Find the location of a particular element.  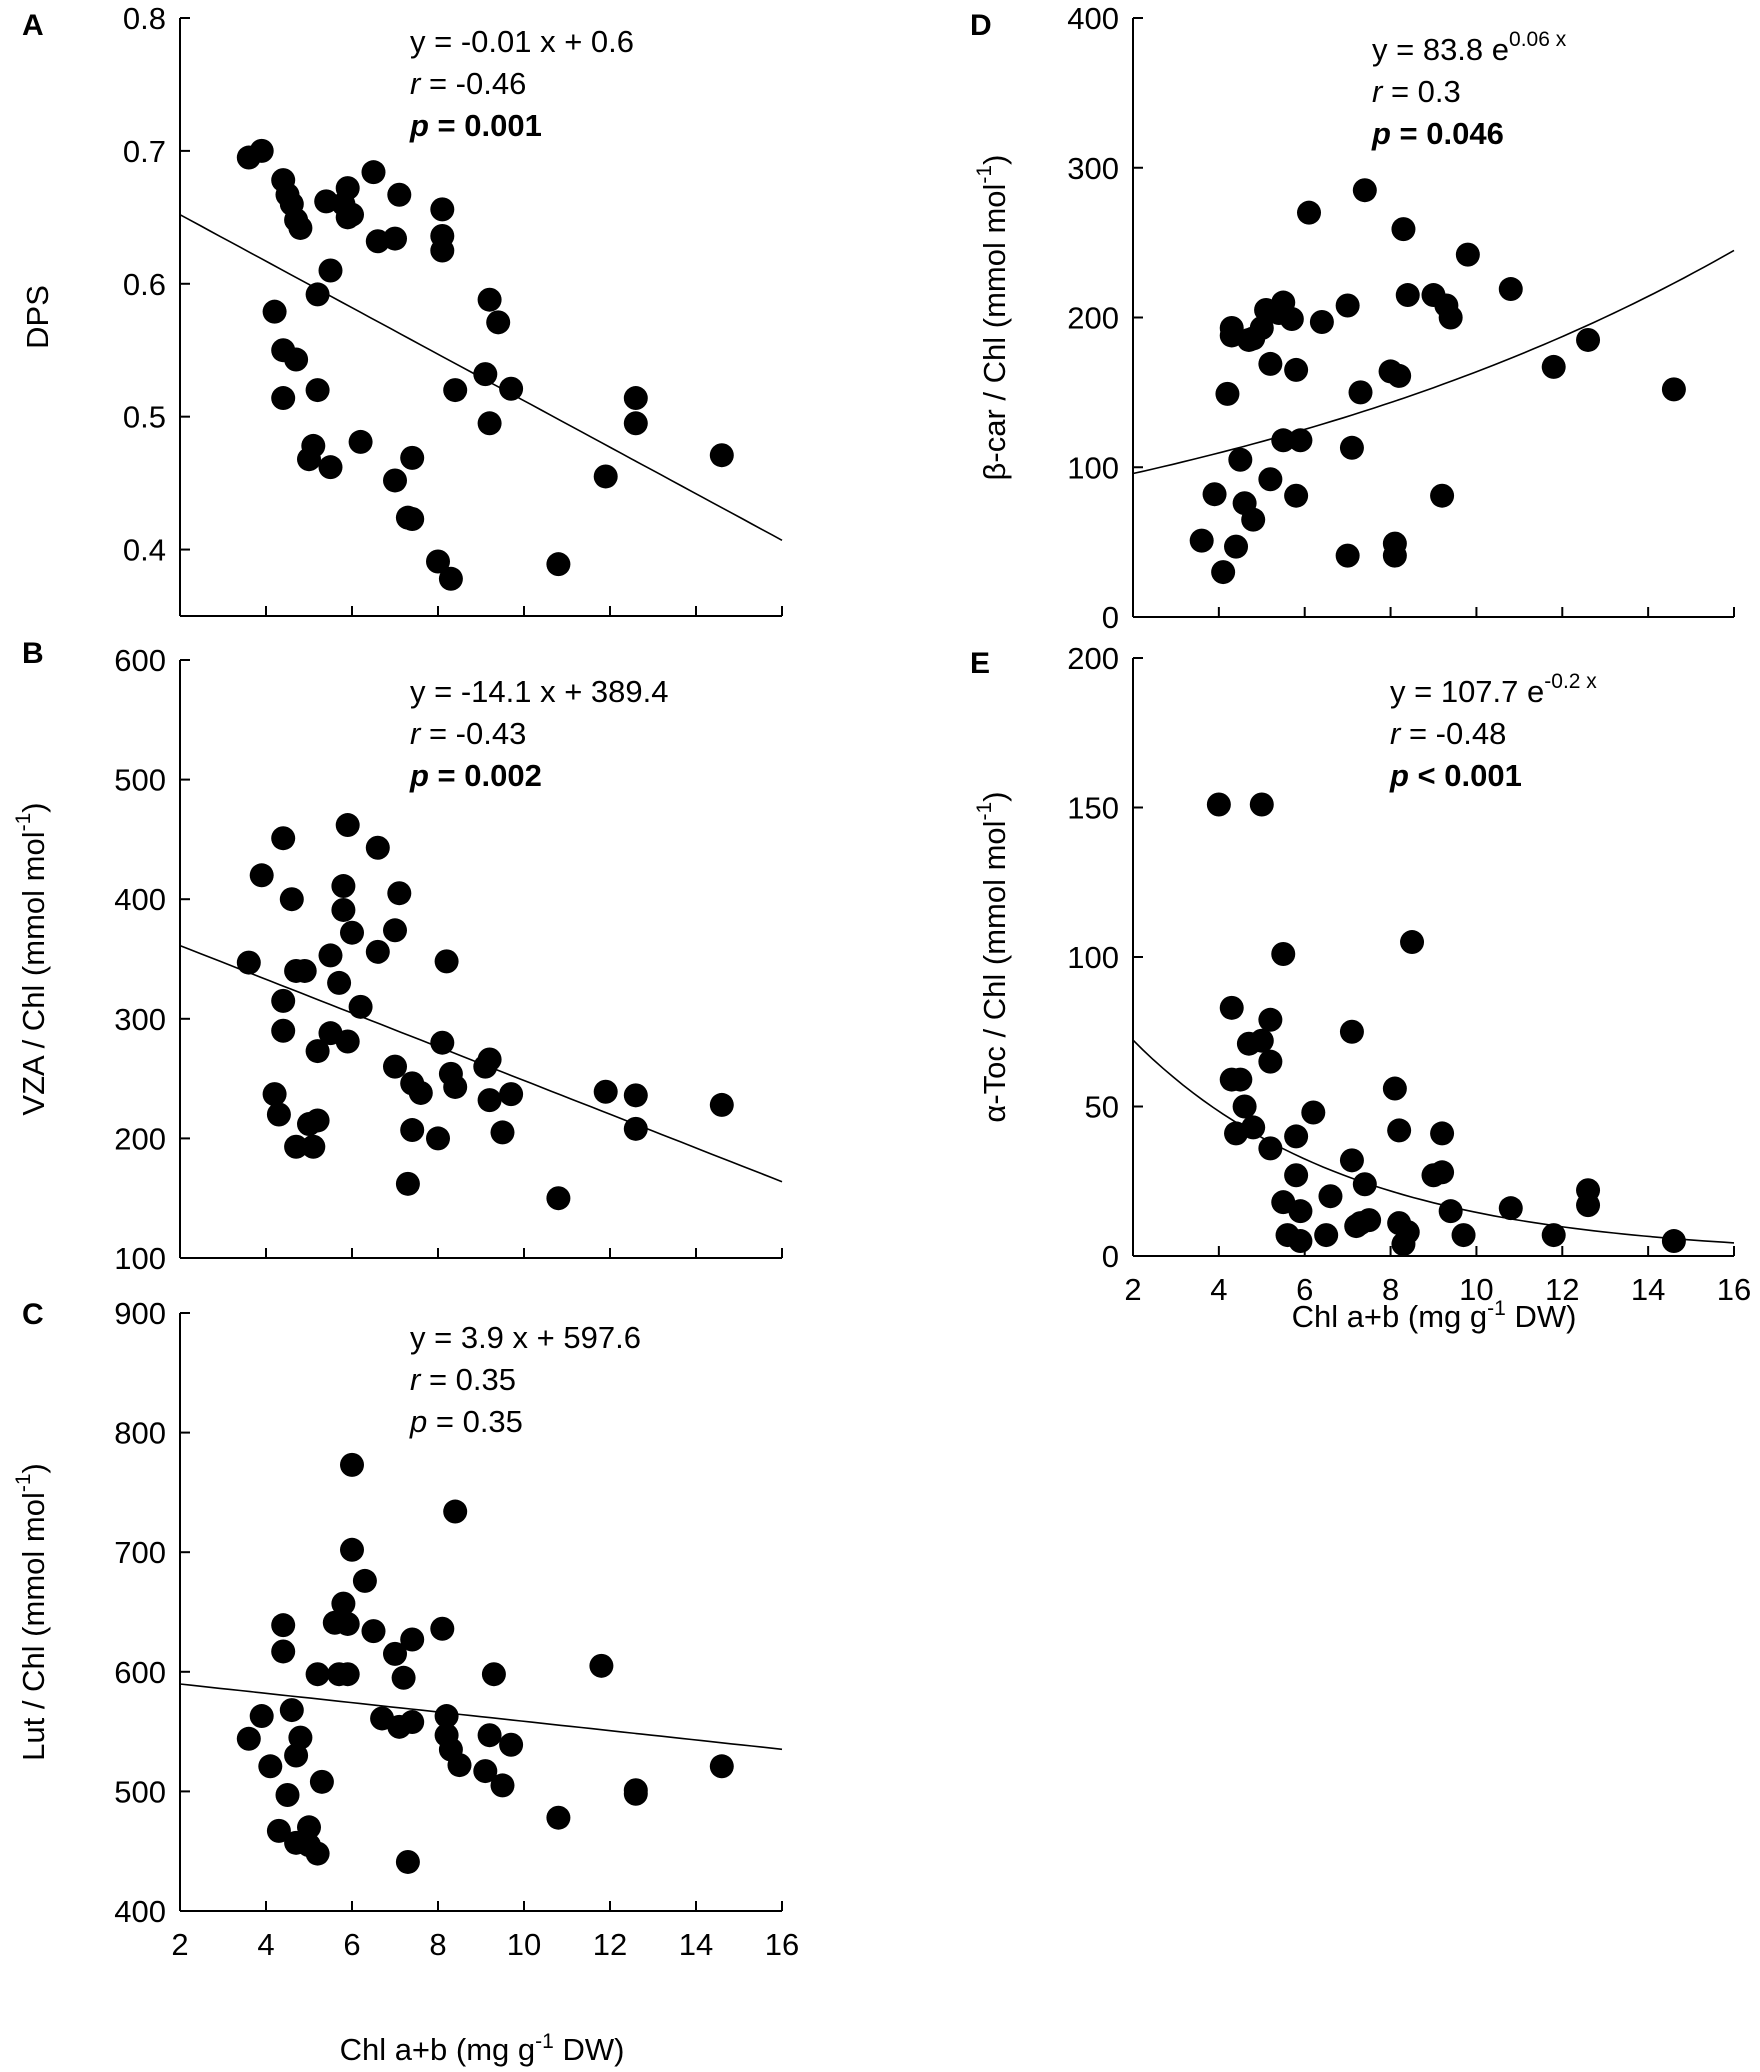

y-axis-label-post: ) is located at coordinates (33, 807).